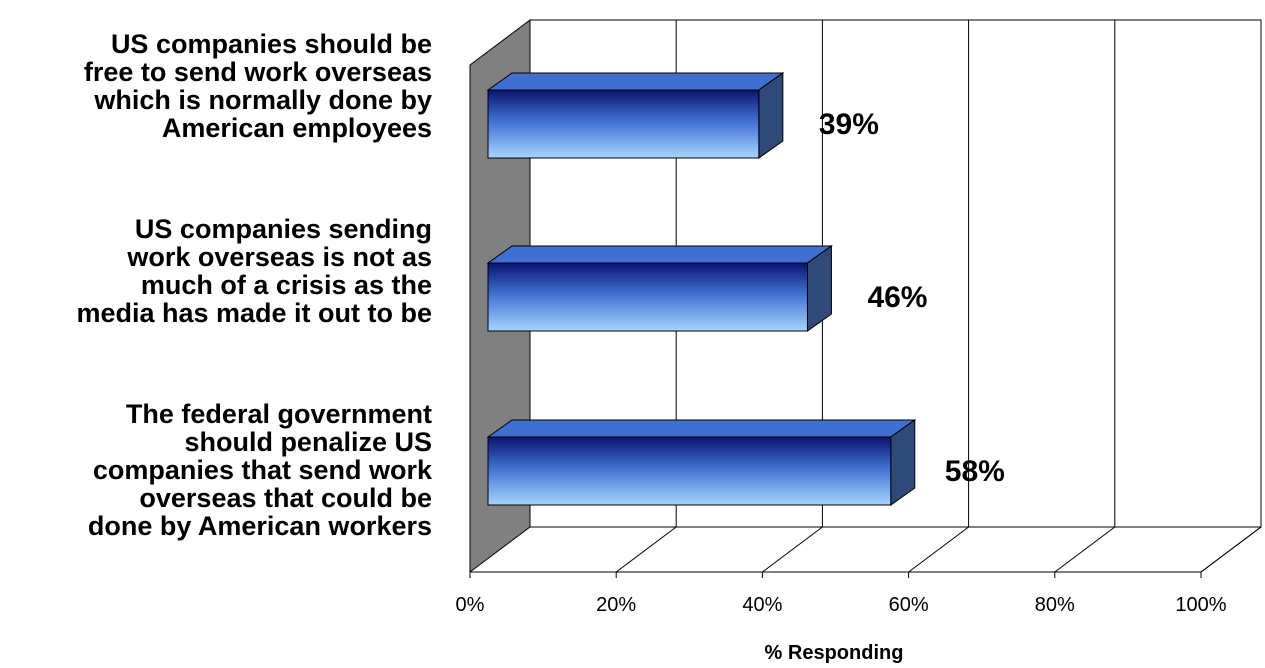  What do you see at coordinates (470, 605) in the screenshot?
I see `x-tick-label: 0%` at bounding box center [470, 605].